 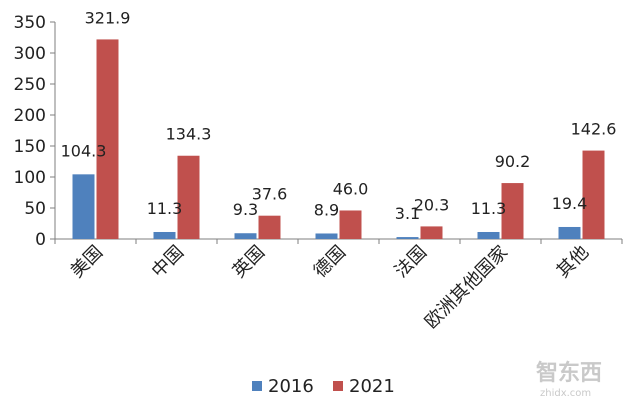 What do you see at coordinates (489, 208) in the screenshot?
I see `data-label-2016-5: 11.3` at bounding box center [489, 208].